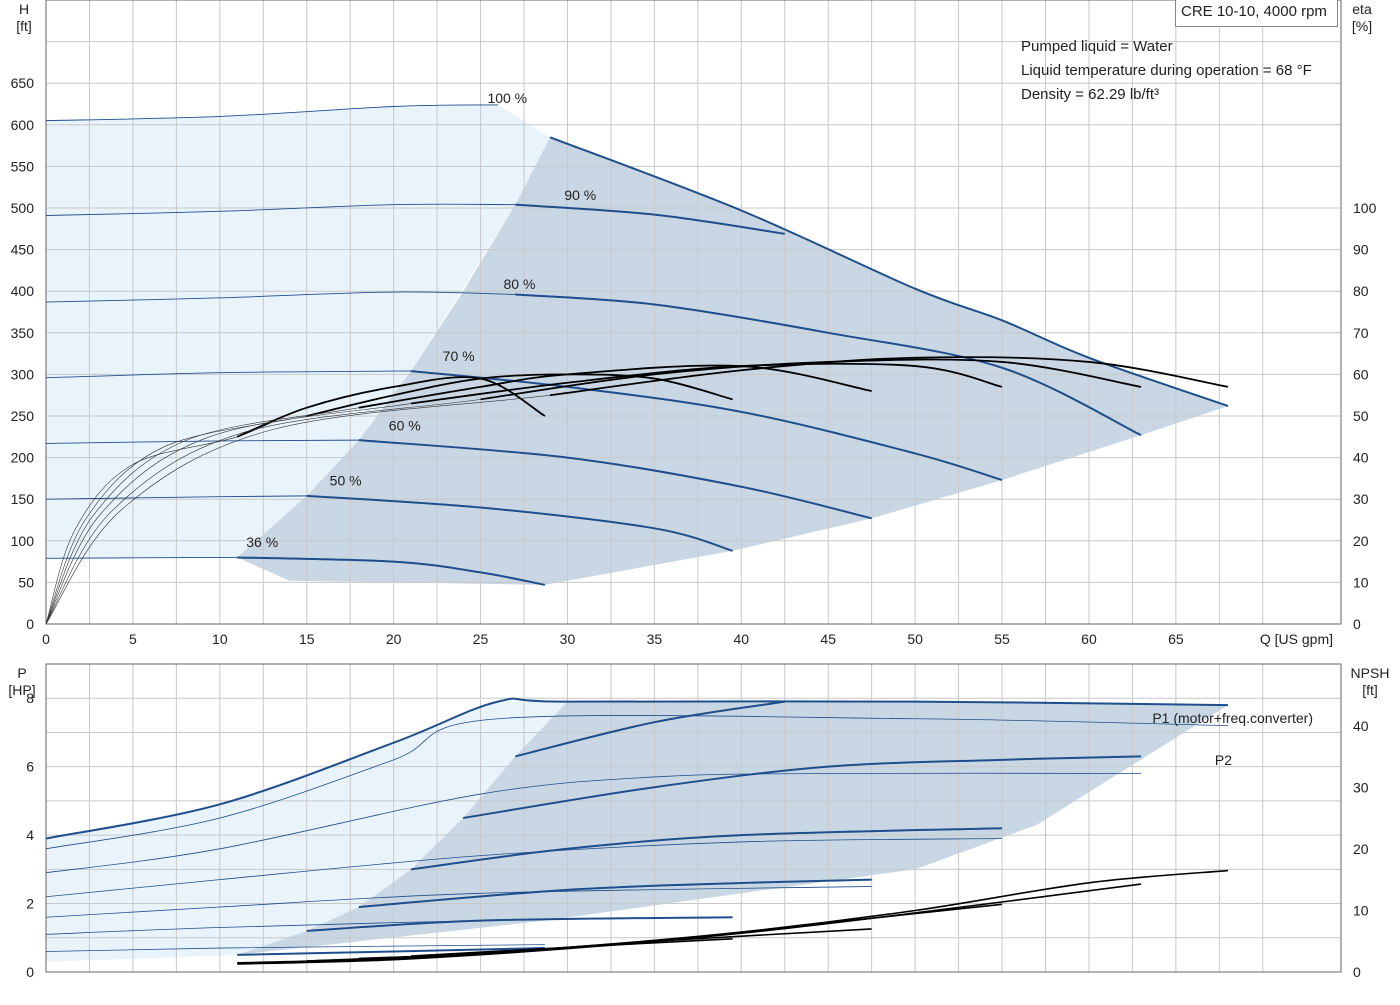  I want to click on p-tick-label: 2, so click(30, 904).